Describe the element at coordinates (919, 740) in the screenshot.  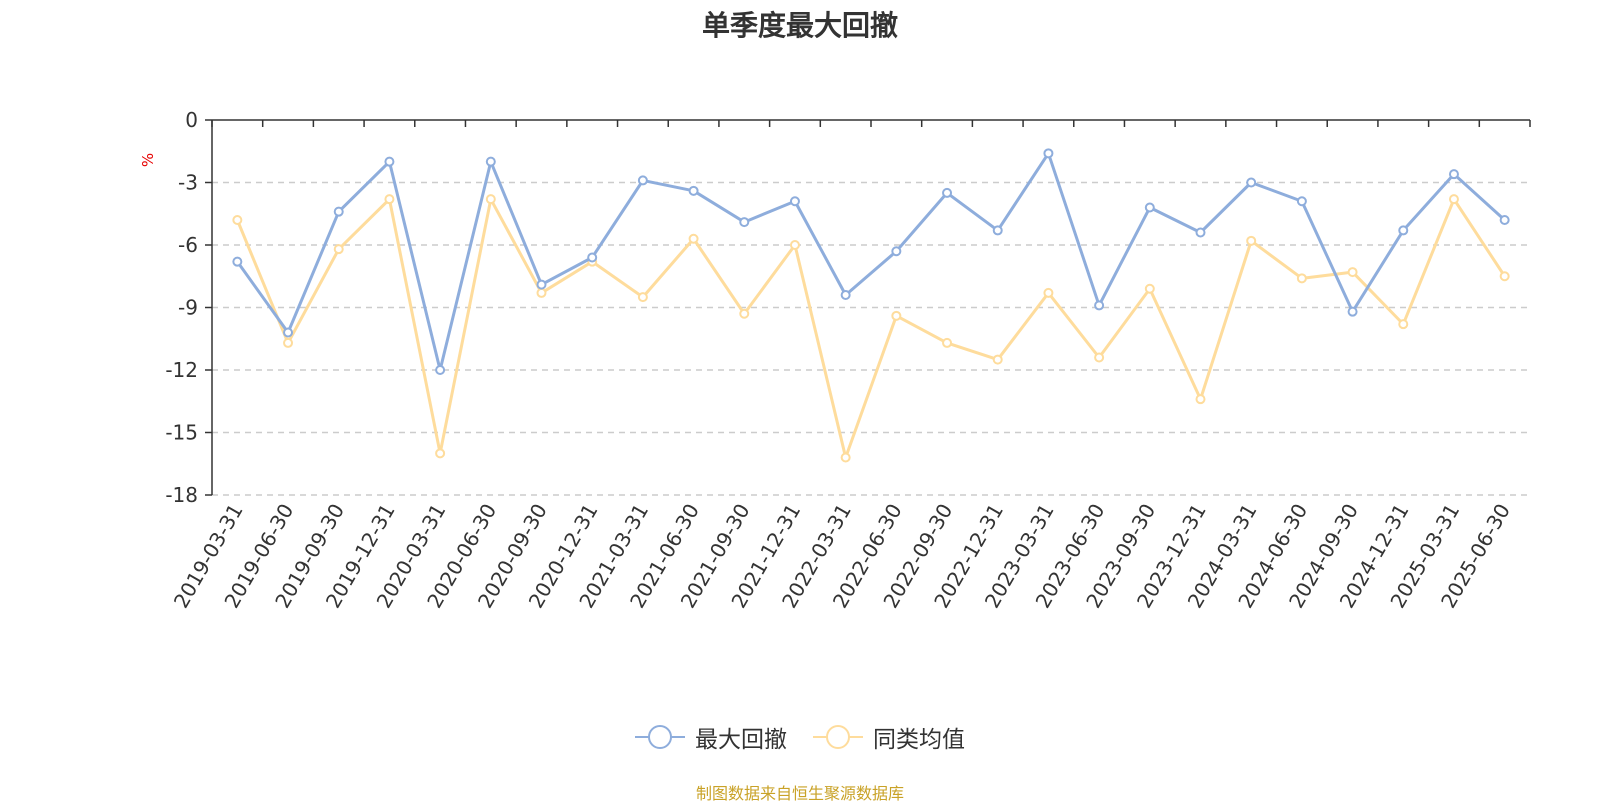
I see `legend-label: 同类均值` at that location.